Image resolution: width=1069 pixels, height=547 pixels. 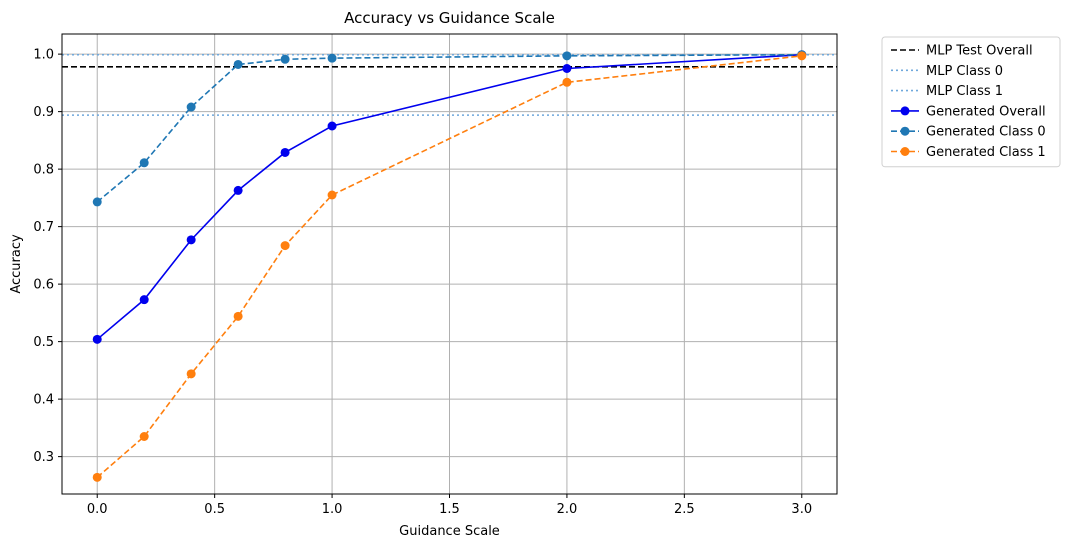 What do you see at coordinates (979, 51) in the screenshot?
I see `legend-label: MLP Test Overall` at bounding box center [979, 51].